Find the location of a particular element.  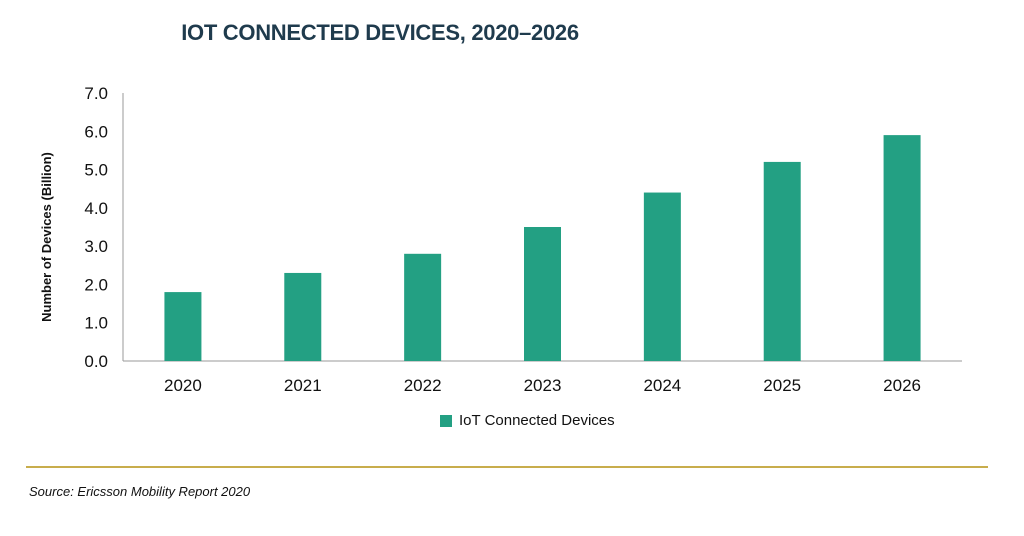

bar-2024 is located at coordinates (662, 276).